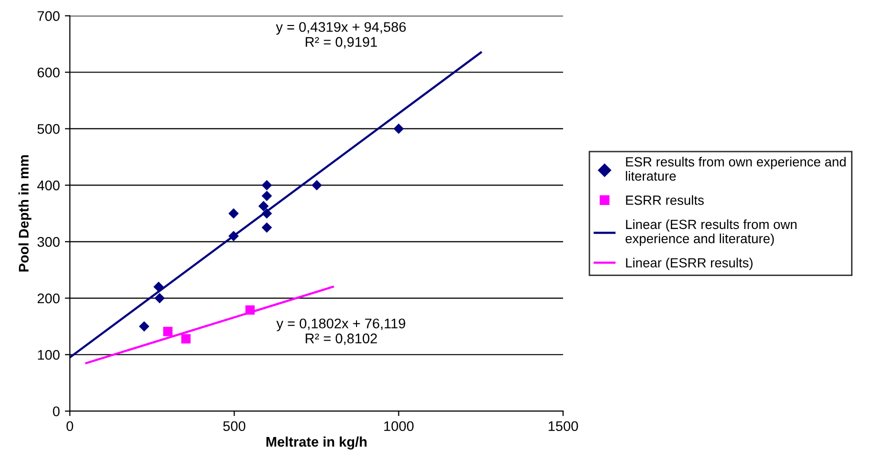  I want to click on x-tick-label: 0, so click(70, 426).